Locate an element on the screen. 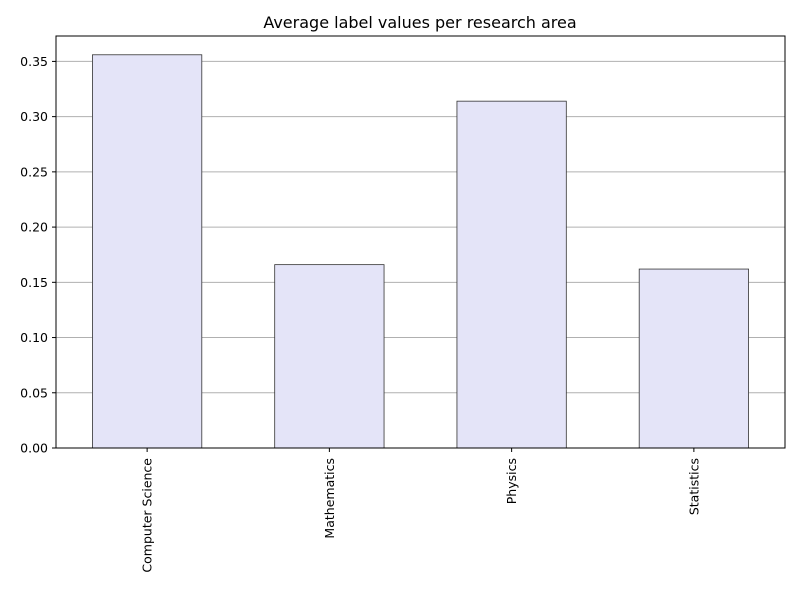  x-tick-label: Mathematics is located at coordinates (329, 498).